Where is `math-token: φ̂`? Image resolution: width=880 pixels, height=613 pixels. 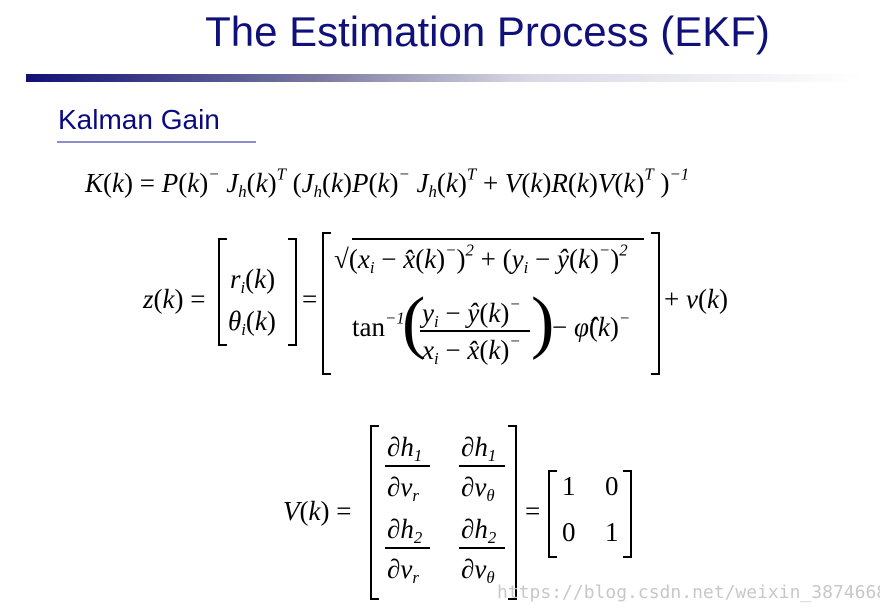 math-token: φ̂ is located at coordinates (581, 327).